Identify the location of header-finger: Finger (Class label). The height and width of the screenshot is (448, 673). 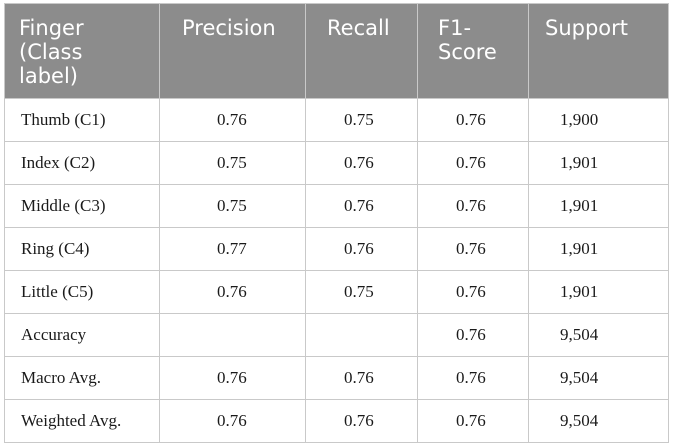
(82, 51).